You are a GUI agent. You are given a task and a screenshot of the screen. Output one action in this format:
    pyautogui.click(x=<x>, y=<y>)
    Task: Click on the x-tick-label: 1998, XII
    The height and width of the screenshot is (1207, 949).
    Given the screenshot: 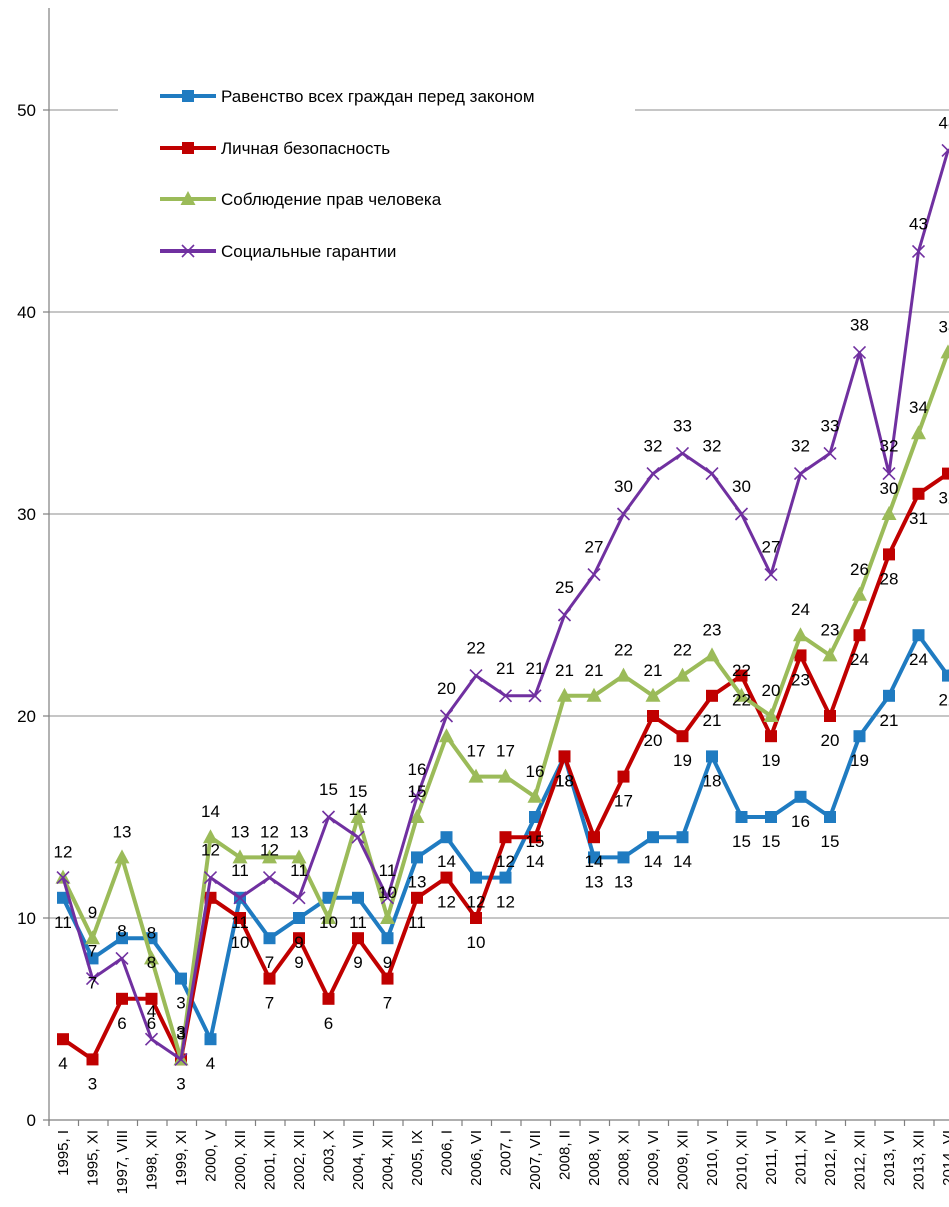 What is the action you would take?
    pyautogui.click(x=152, y=1160)
    